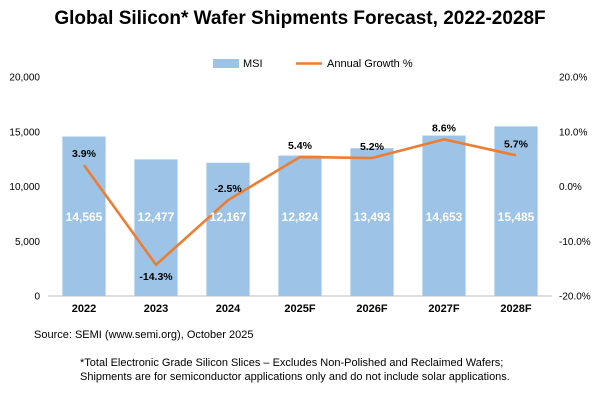  What do you see at coordinates (24, 187) in the screenshot?
I see `y-tick-label: 10,000` at bounding box center [24, 187].